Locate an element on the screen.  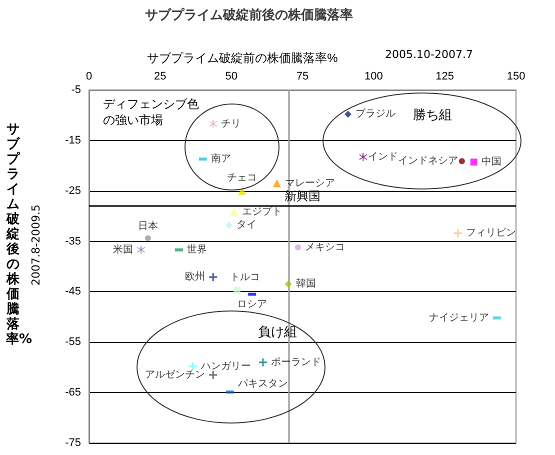
series-label: ポーランド is located at coordinates (295, 362).